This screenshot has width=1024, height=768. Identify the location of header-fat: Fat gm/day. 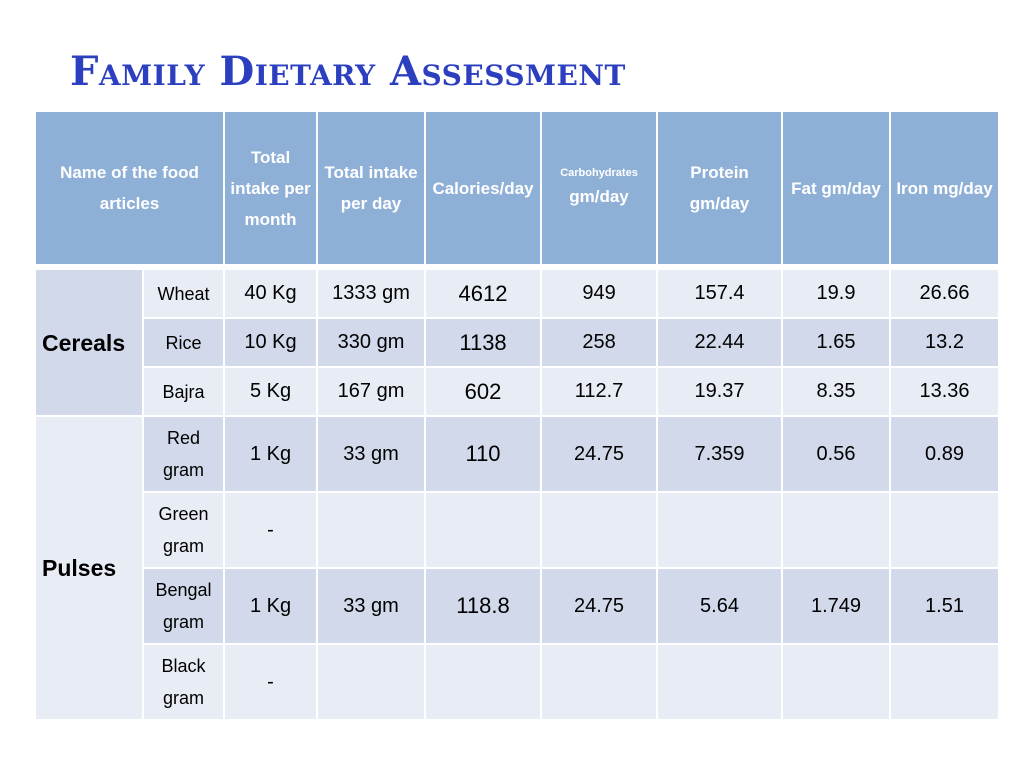
(836, 188).